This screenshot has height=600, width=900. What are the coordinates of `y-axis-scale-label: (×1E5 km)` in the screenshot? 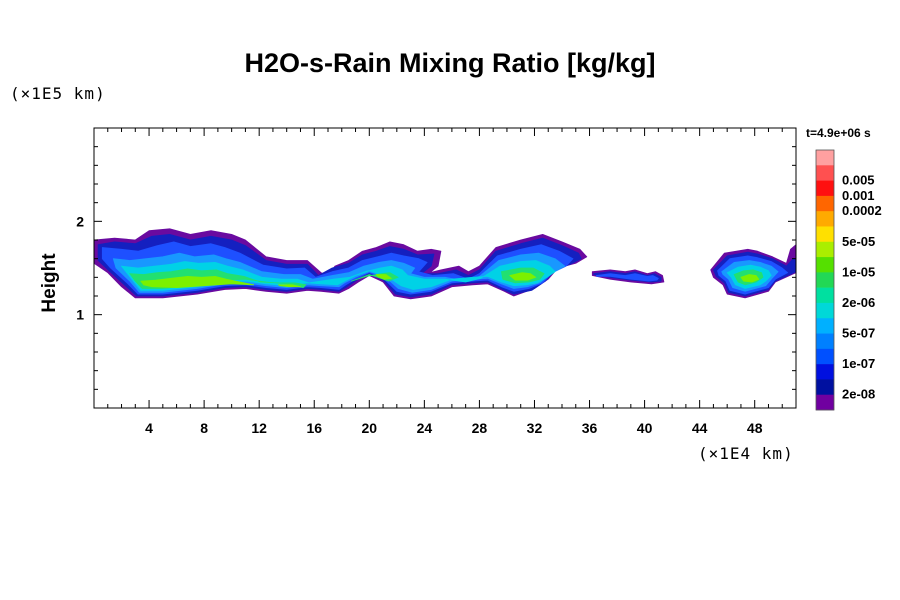 It's located at (58, 93).